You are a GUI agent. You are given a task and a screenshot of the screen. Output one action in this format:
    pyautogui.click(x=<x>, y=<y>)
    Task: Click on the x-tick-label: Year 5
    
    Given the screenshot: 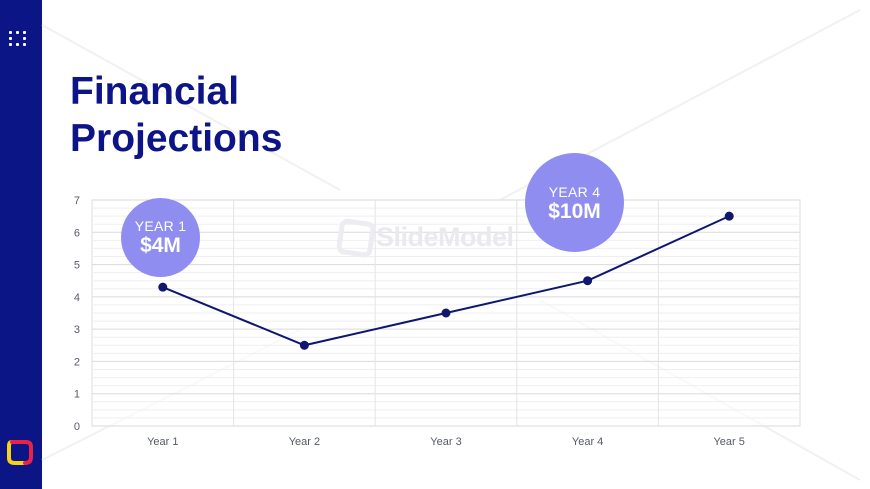 What is the action you would take?
    pyautogui.click(x=728, y=442)
    